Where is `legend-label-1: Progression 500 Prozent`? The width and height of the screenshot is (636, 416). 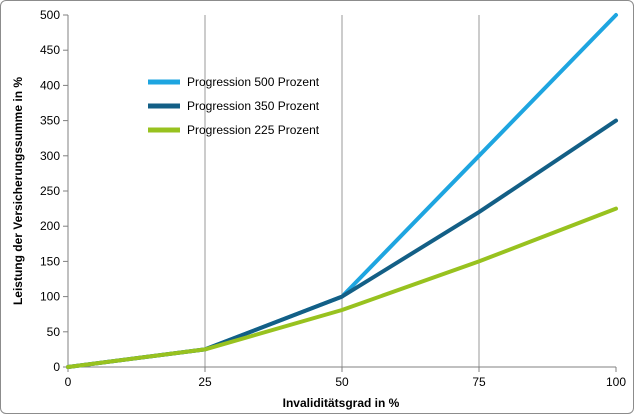
legend-label-1: Progression 500 Prozent is located at coordinates (253, 82).